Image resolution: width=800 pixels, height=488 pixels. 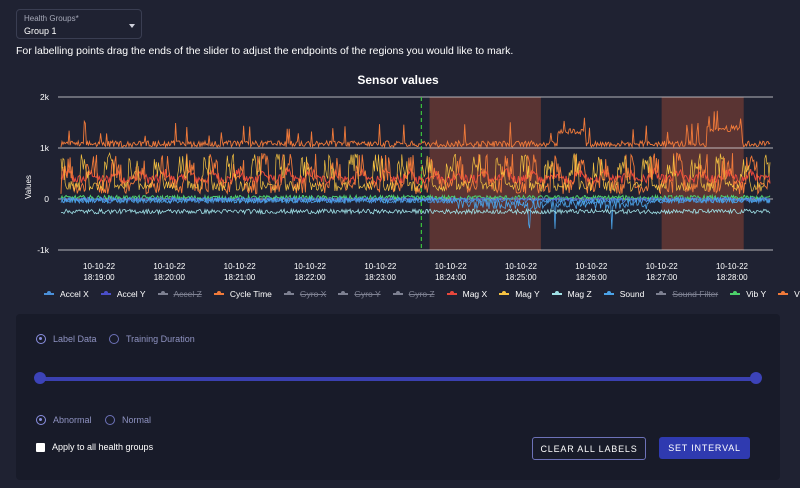 I want to click on x-tick-time: 18:23:00, so click(x=381, y=277).